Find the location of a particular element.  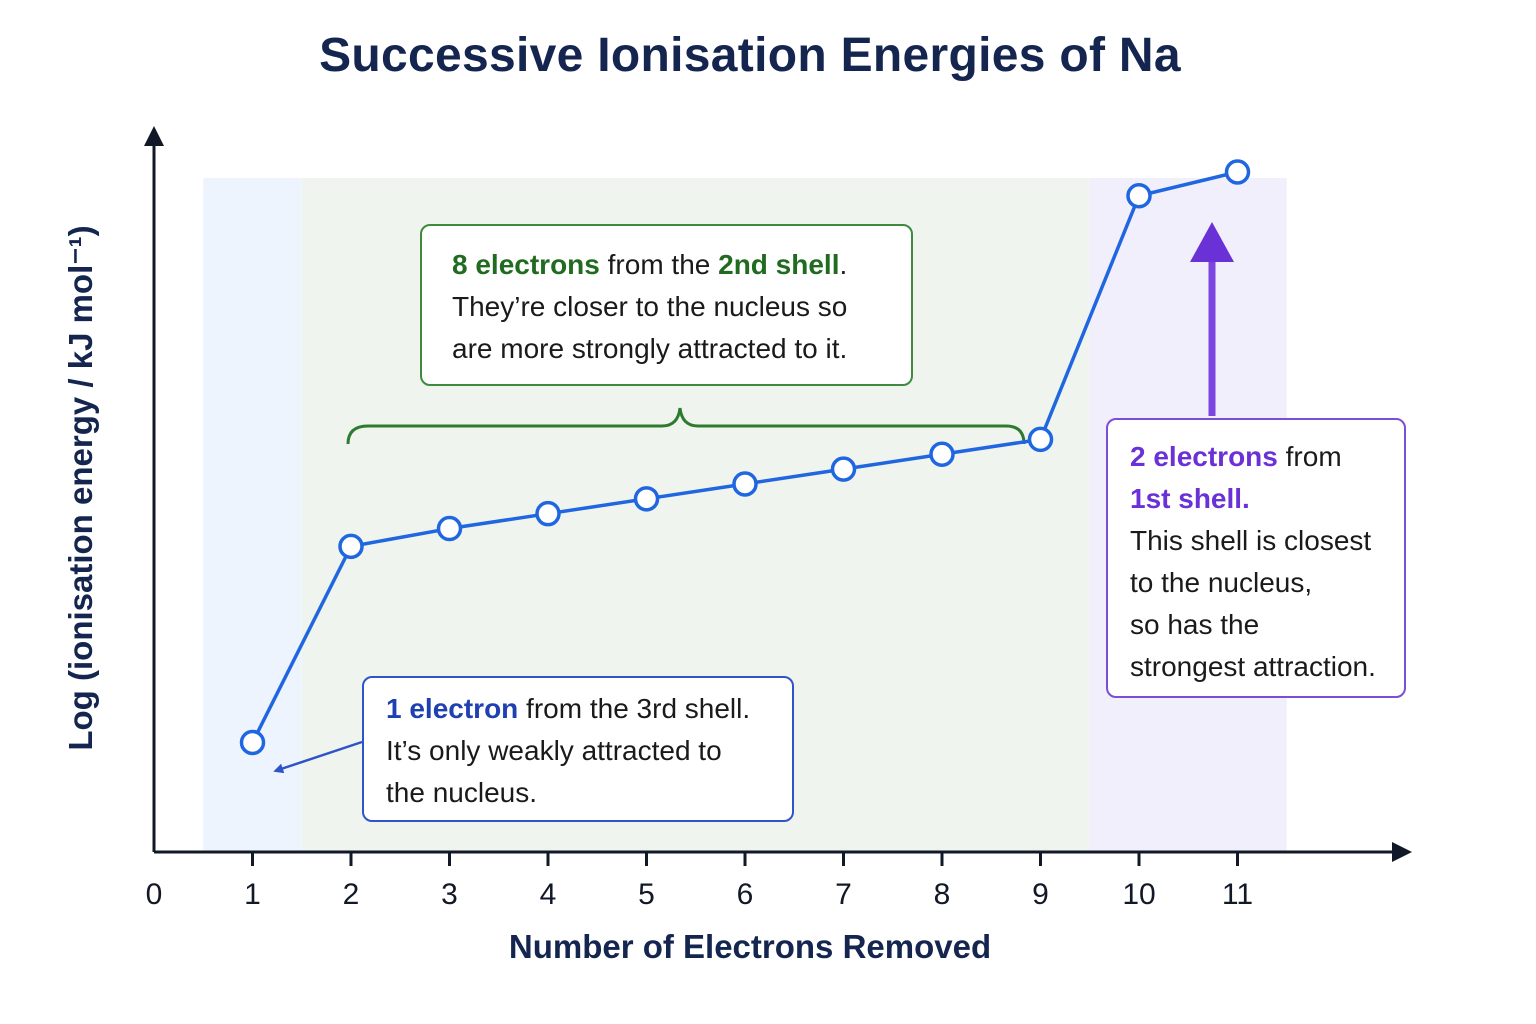

x-tick-label: 1 is located at coordinates (252, 894).